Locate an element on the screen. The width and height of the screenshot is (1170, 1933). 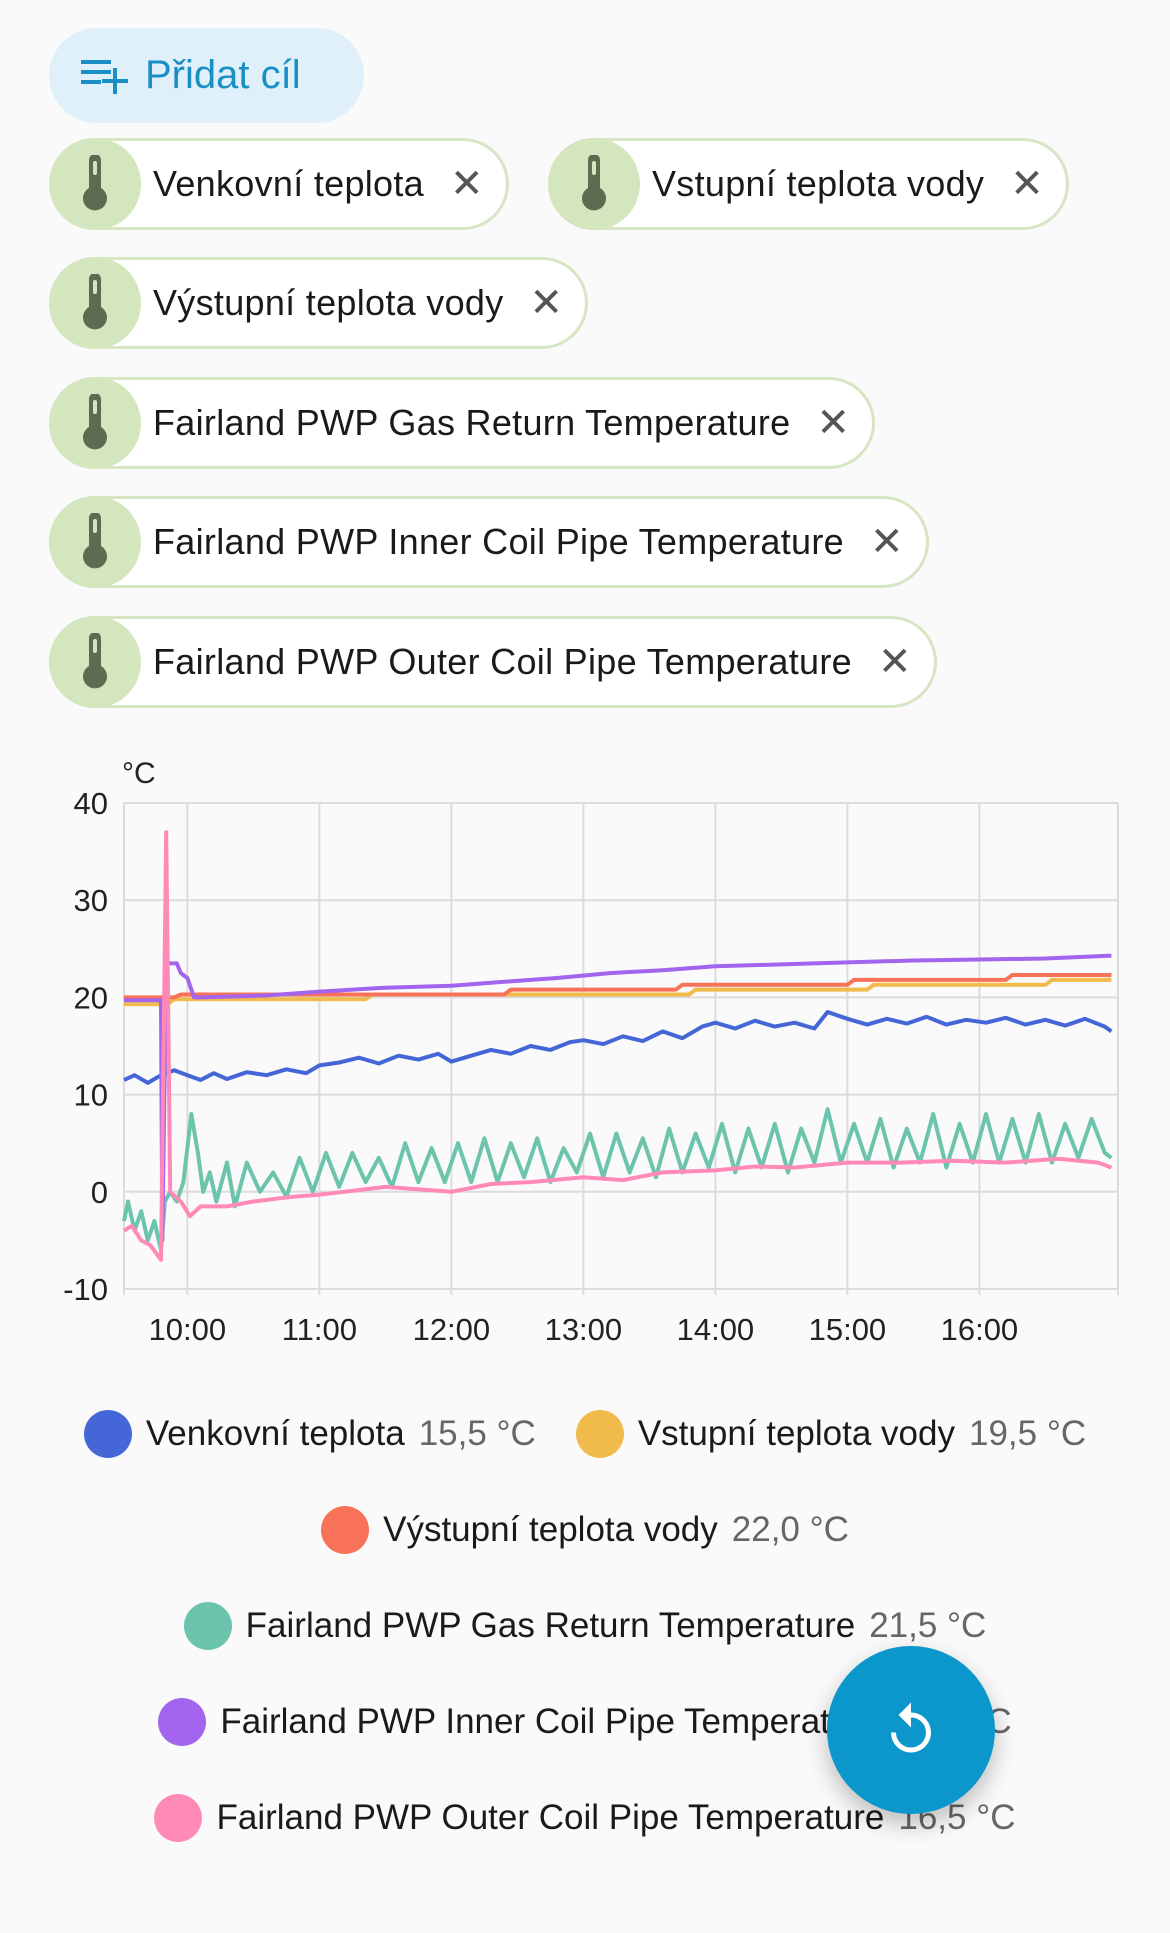
chip-label: Vstupní teplota vody is located at coordinates (818, 183).